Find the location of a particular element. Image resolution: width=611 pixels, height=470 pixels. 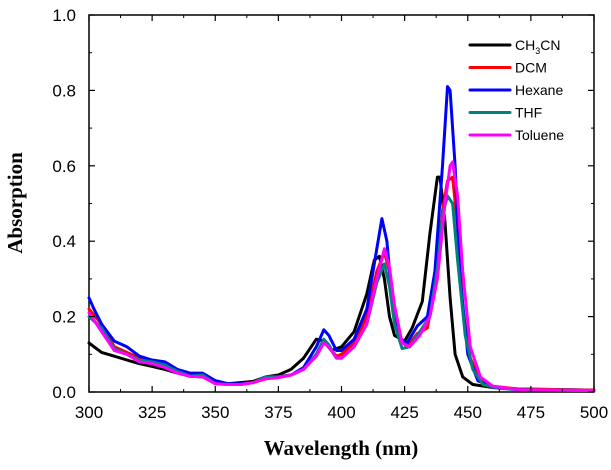

x-tick-label: 300 is located at coordinates (89, 412).